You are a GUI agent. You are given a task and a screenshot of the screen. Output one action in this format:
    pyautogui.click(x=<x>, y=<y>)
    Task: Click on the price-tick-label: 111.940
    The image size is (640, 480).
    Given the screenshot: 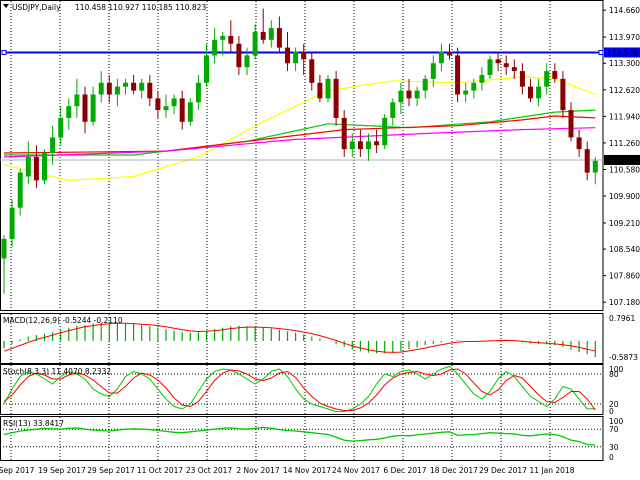 What is the action you would take?
    pyautogui.click(x=624, y=116)
    